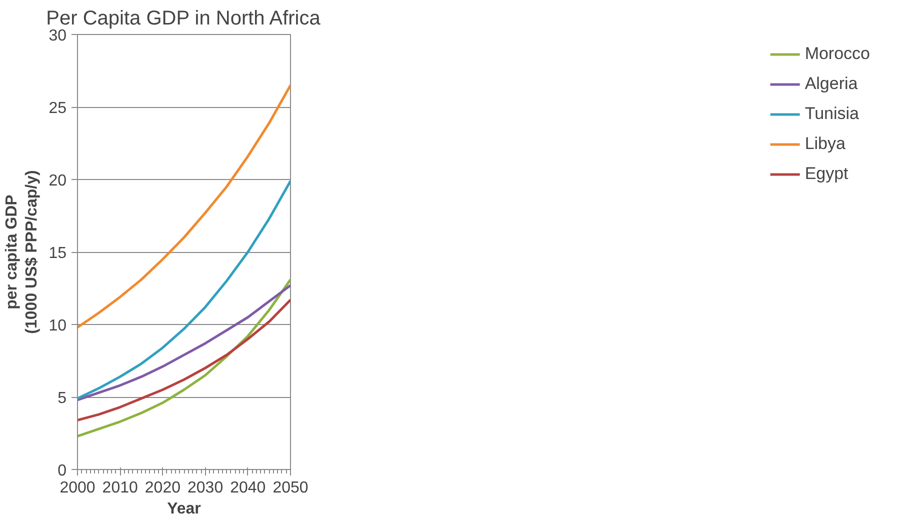 This screenshot has width=905, height=529. I want to click on legend-label: Tunisia, so click(831, 114).